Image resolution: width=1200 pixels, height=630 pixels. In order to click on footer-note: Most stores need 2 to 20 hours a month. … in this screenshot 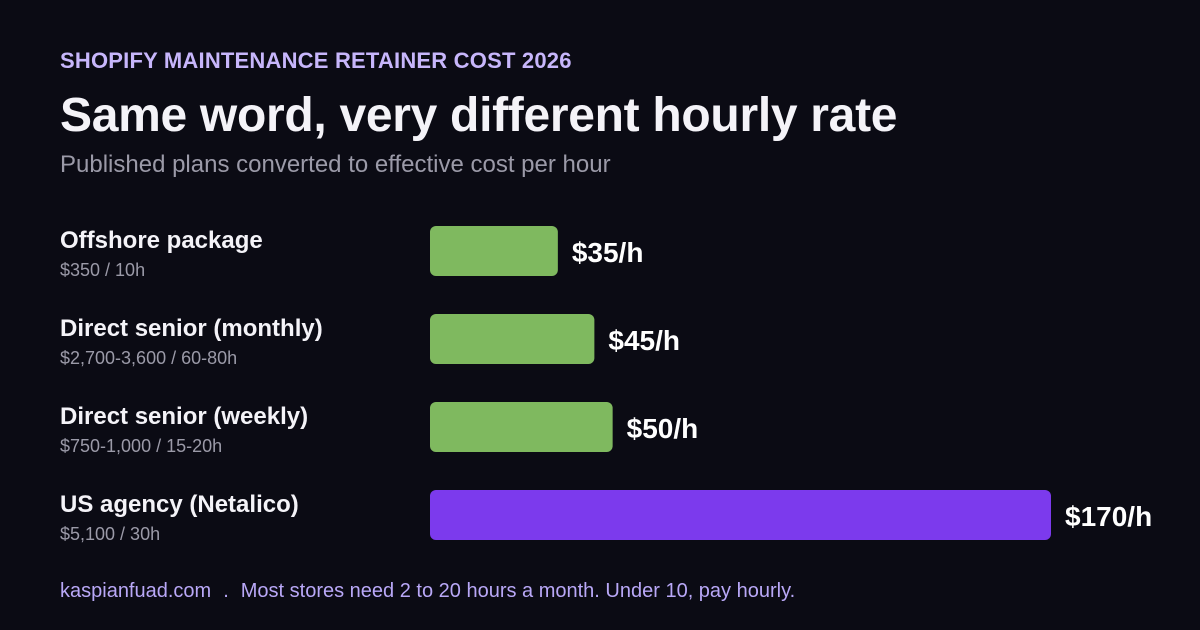, I will do `click(518, 591)`.